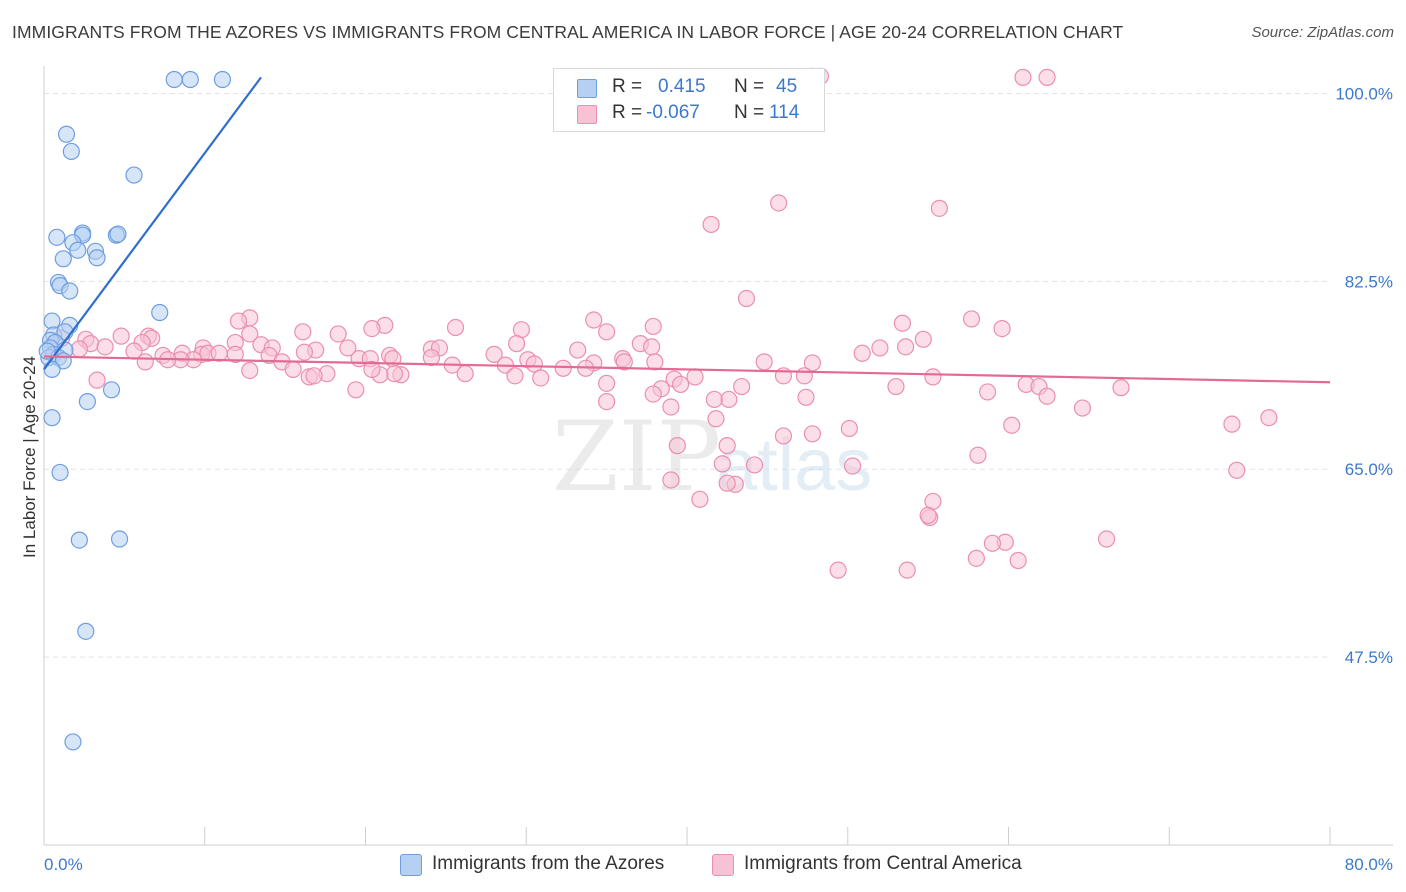  What do you see at coordinates (883, 863) in the screenshot?
I see `legend-label-central-america: Immigrants from Central America` at bounding box center [883, 863].